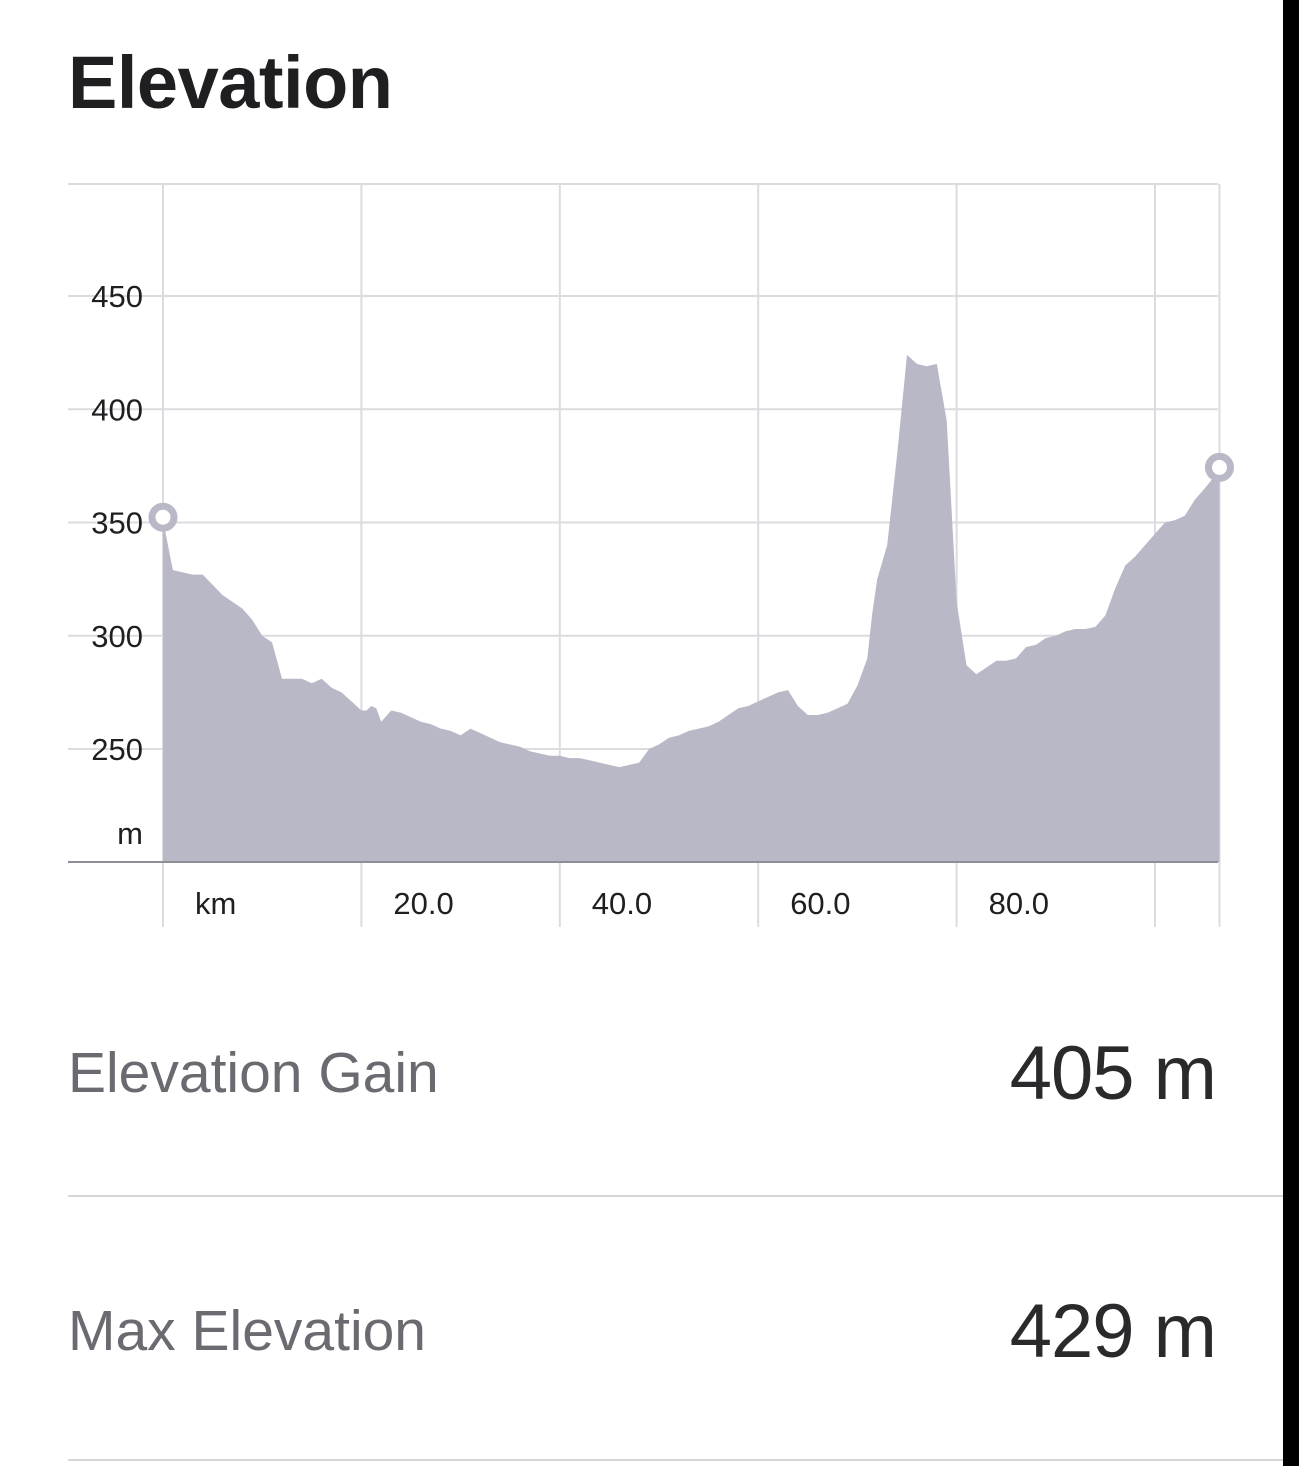 The width and height of the screenshot is (1299, 1466). What do you see at coordinates (622, 903) in the screenshot?
I see `x-tick-label: 40.0` at bounding box center [622, 903].